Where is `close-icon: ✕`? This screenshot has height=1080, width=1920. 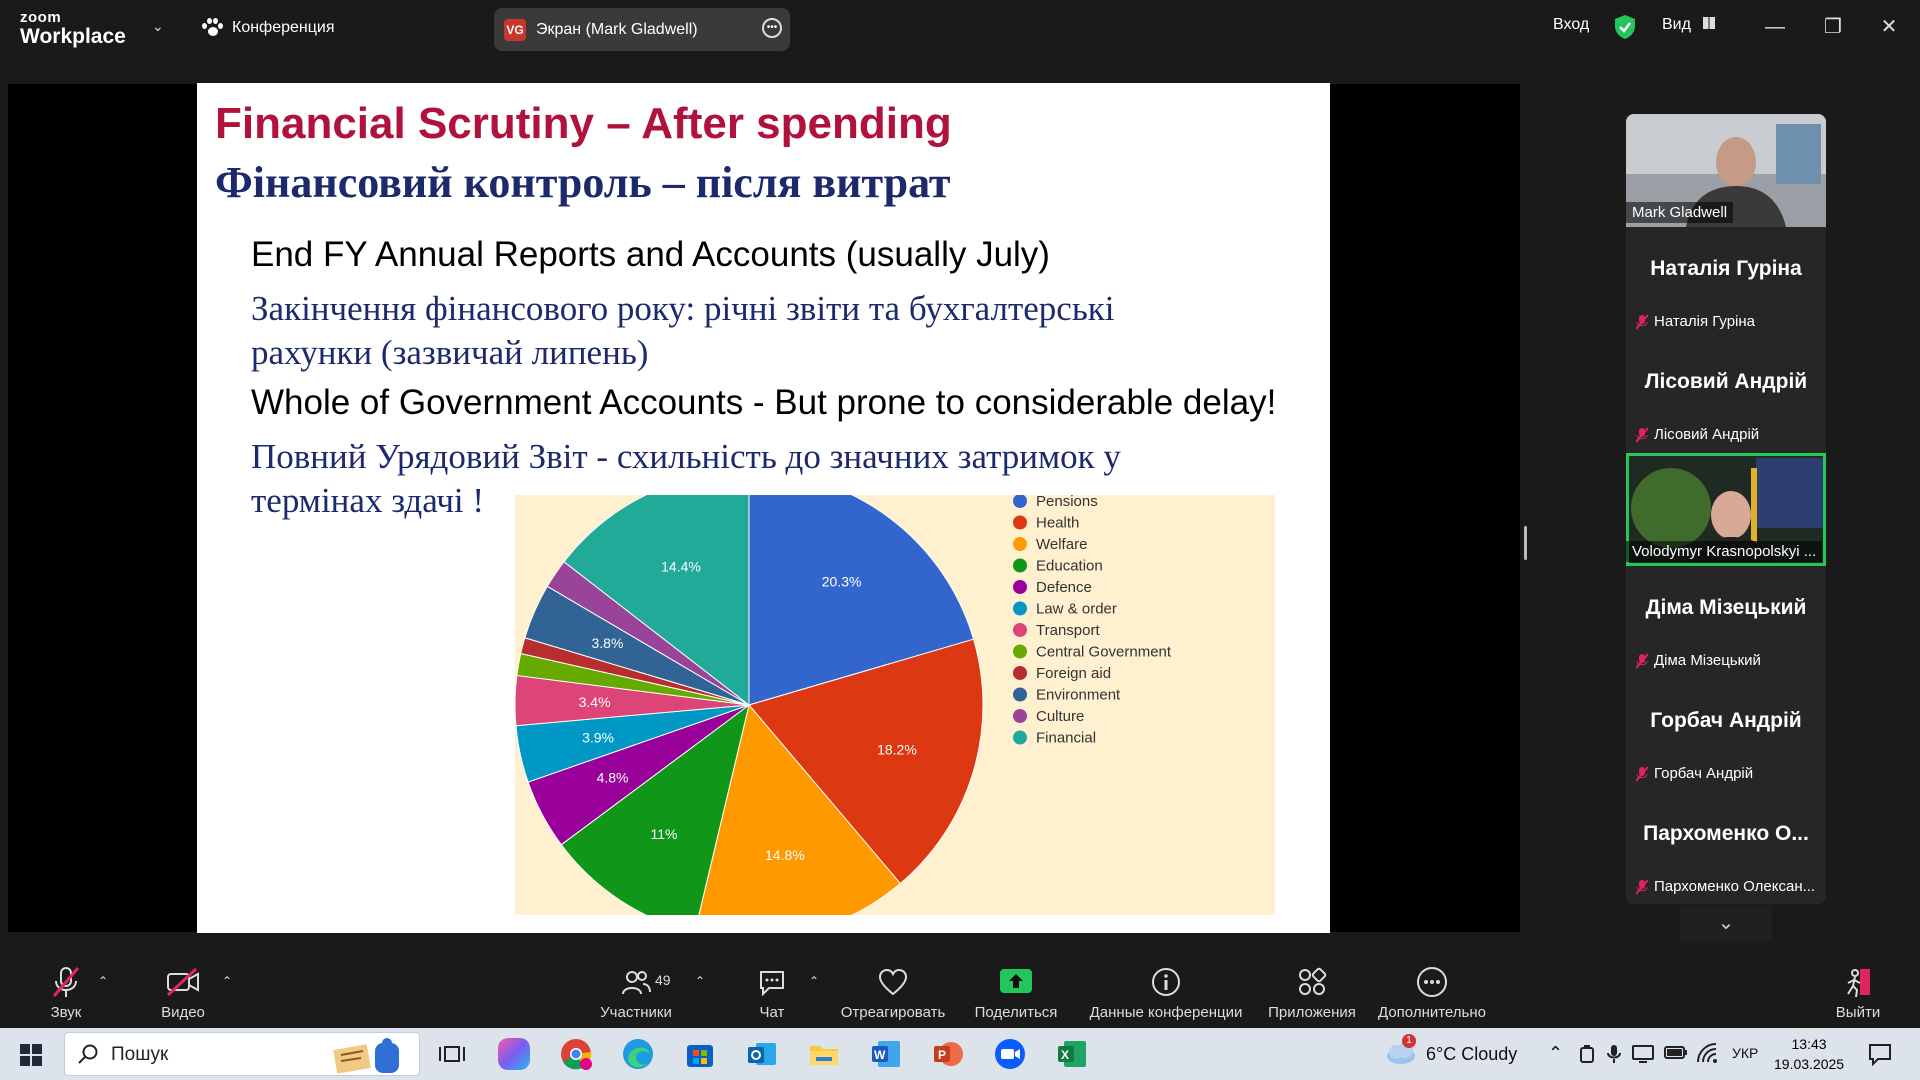 close-icon: ✕ is located at coordinates (1889, 27).